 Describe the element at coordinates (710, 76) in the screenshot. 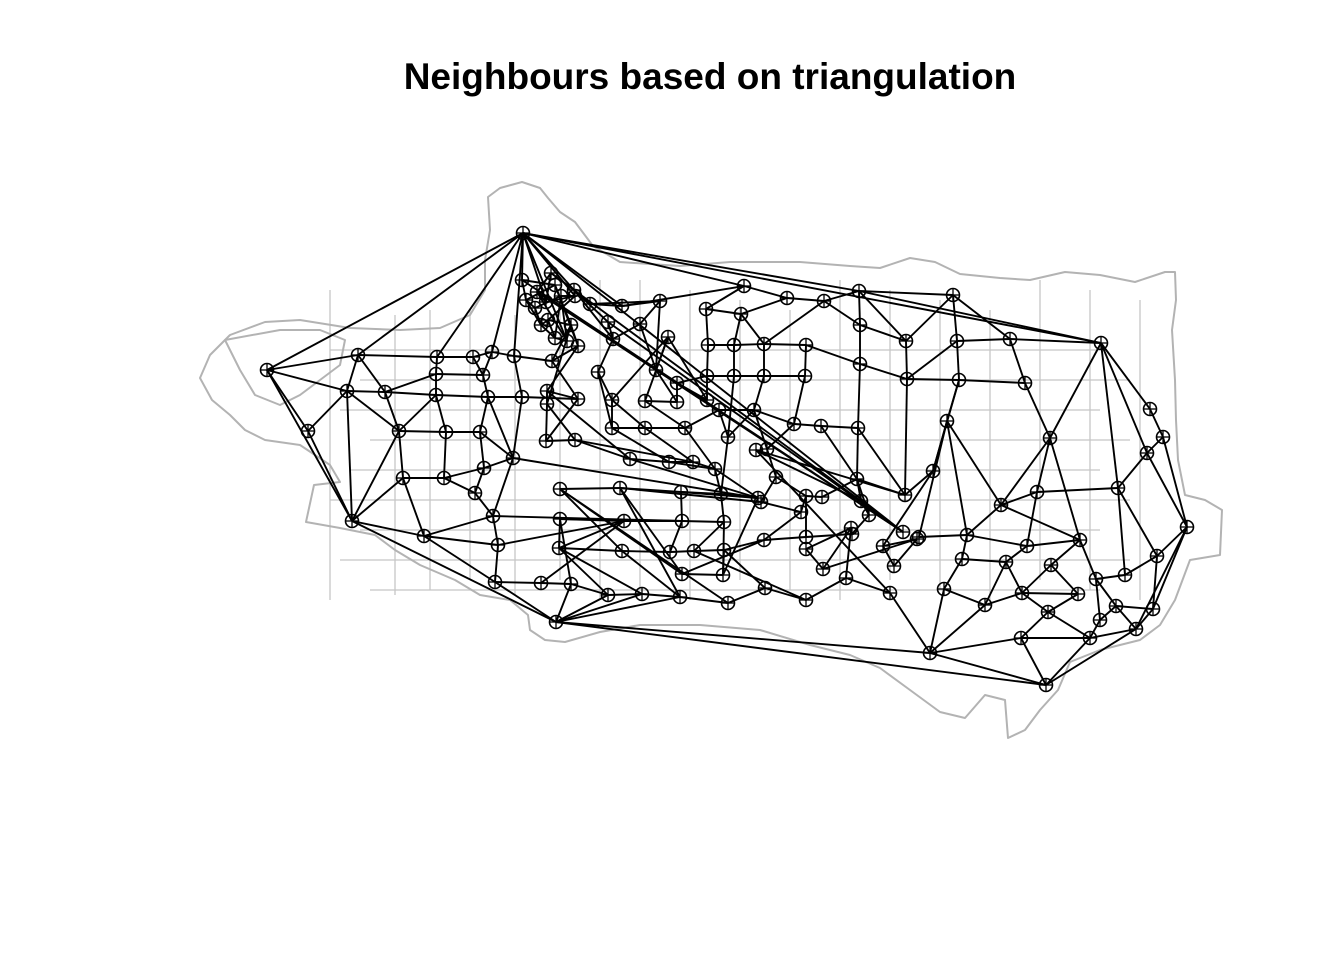

I see `plot-title: Neighbours based on triangulation` at that location.